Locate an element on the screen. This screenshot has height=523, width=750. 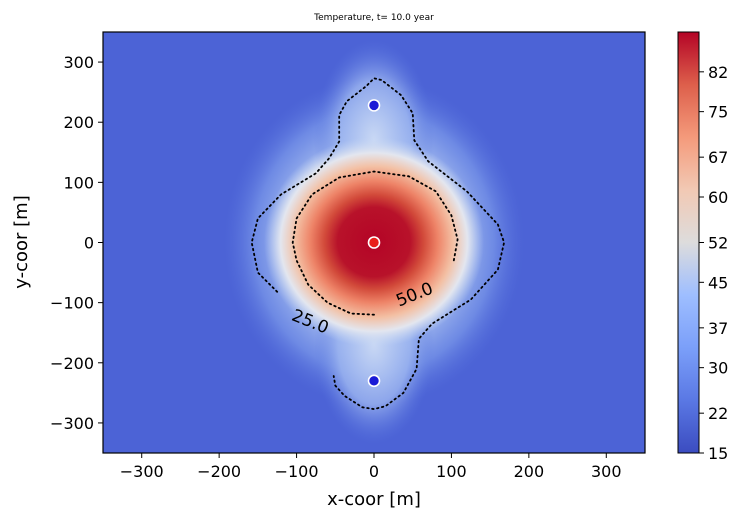
colorbar-tick-label: 67 is located at coordinates (718, 157).